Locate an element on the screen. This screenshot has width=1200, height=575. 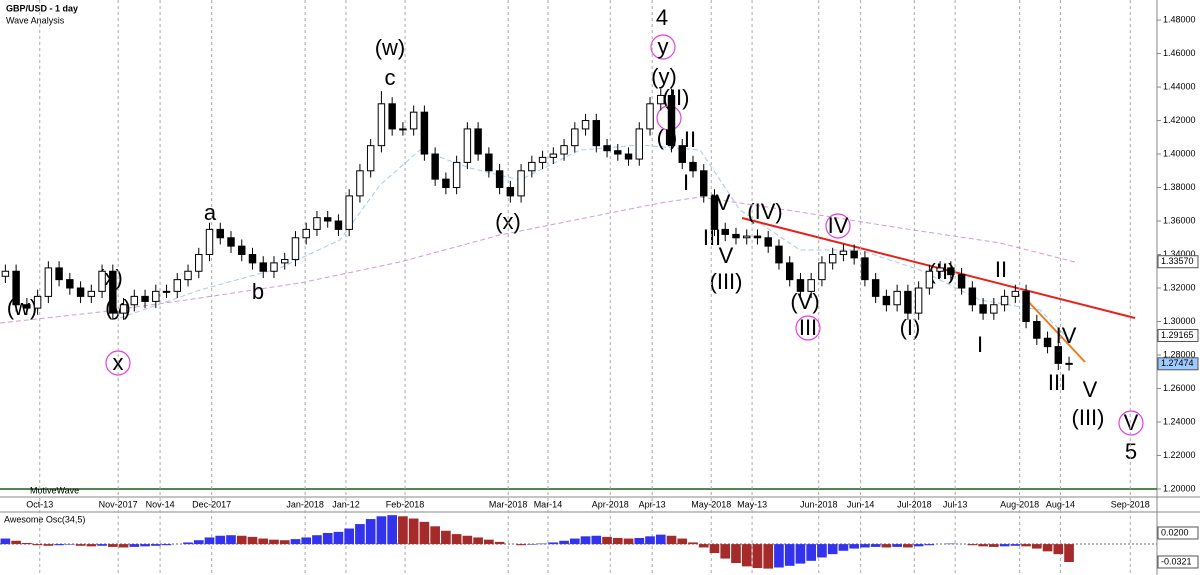
wave-label: c is located at coordinates (390, 77).